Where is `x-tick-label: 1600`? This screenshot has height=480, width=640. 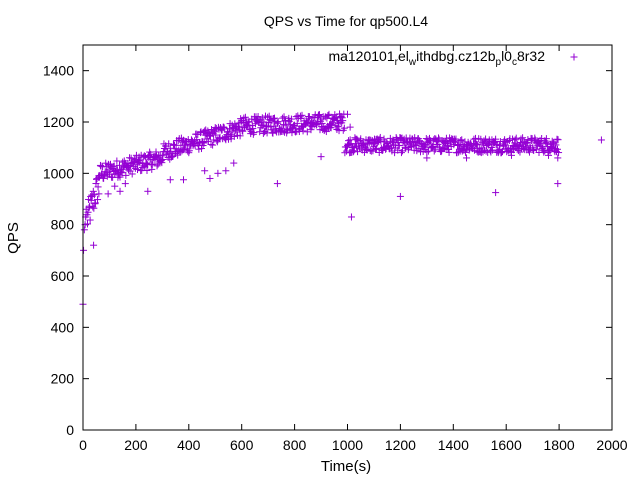 x-tick-label: 1600 is located at coordinates (506, 445).